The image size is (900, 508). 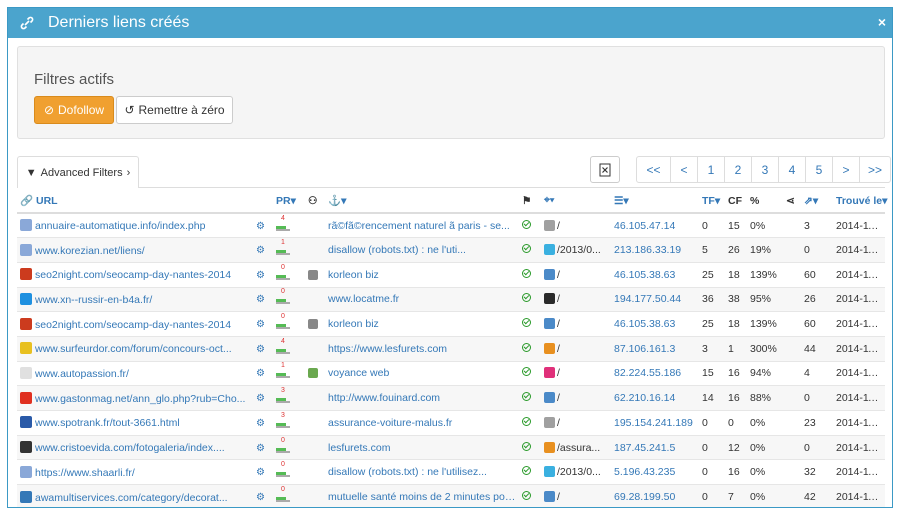 What do you see at coordinates (684, 169) in the screenshot?
I see `page-prev: <` at bounding box center [684, 169].